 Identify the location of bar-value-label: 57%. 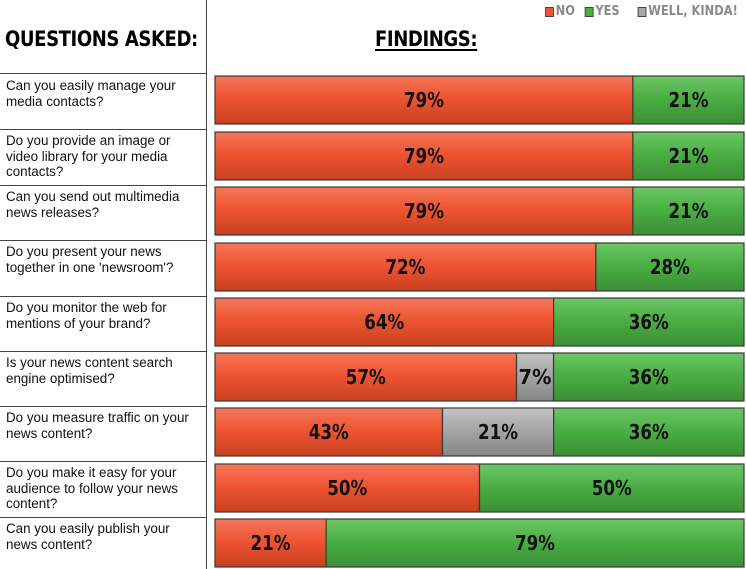
(366, 377).